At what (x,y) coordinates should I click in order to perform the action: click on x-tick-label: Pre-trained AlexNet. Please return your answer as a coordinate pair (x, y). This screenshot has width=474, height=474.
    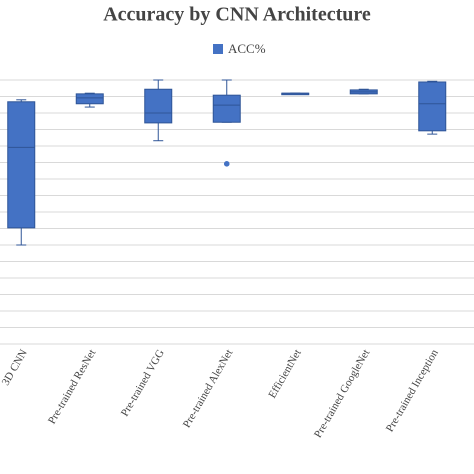
    Looking at the image, I should click on (208, 389).